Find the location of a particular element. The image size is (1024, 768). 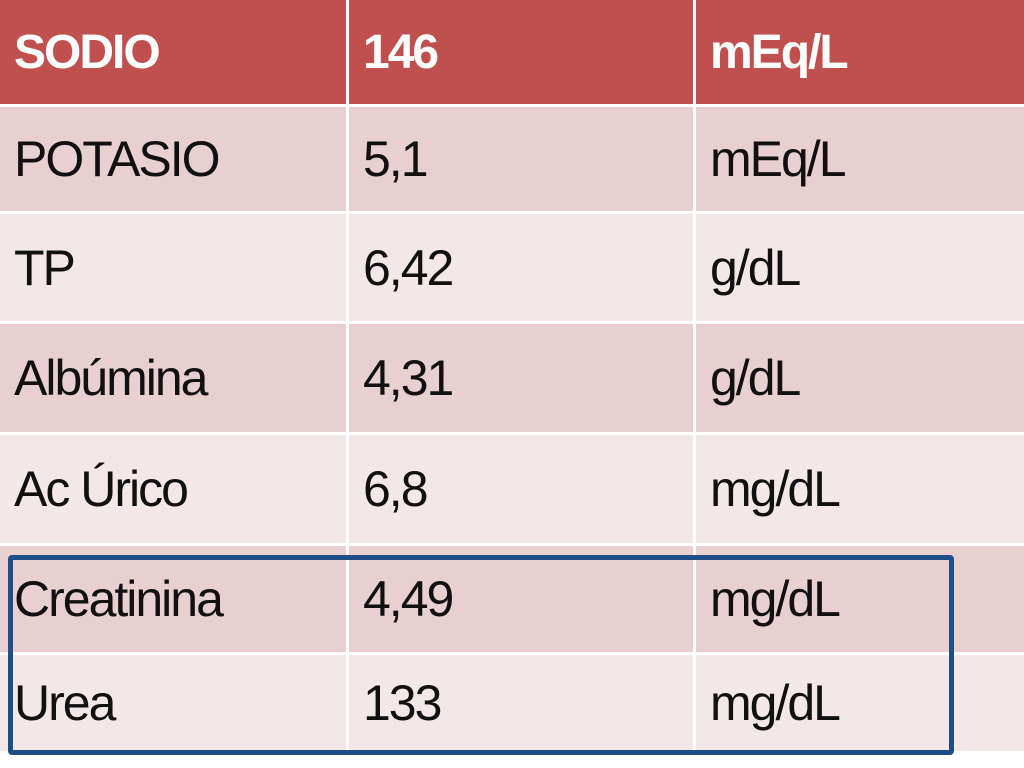

analyte-value: 5,1 is located at coordinates (521, 159).